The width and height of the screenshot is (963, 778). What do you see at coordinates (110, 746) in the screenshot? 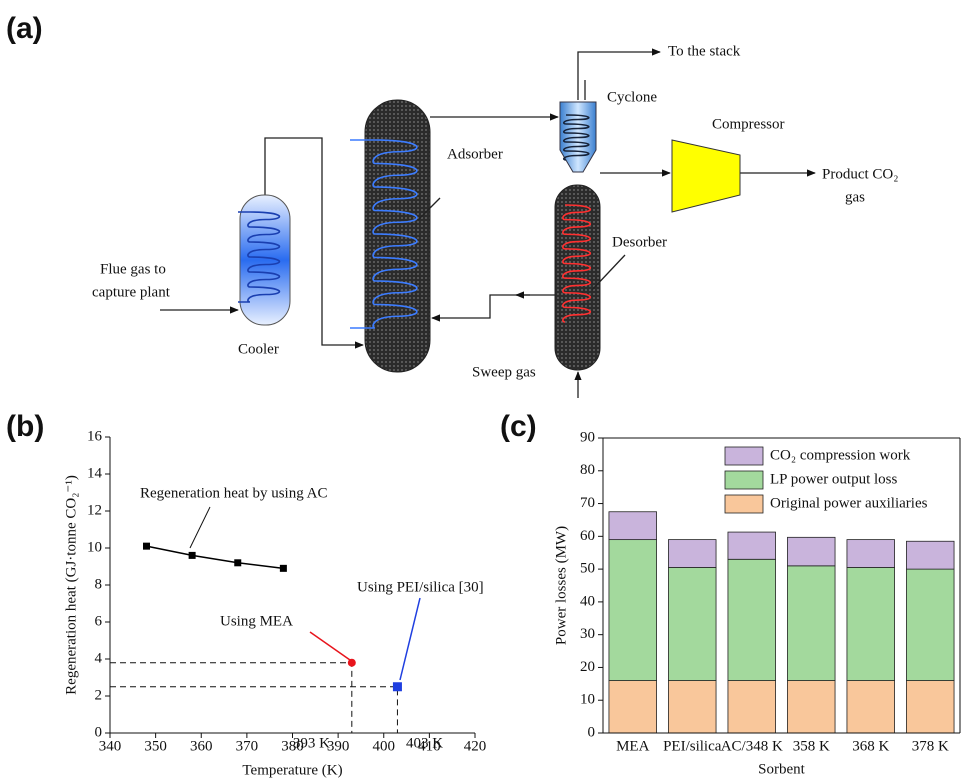
I see `x-tick-label: 340` at bounding box center [110, 746].